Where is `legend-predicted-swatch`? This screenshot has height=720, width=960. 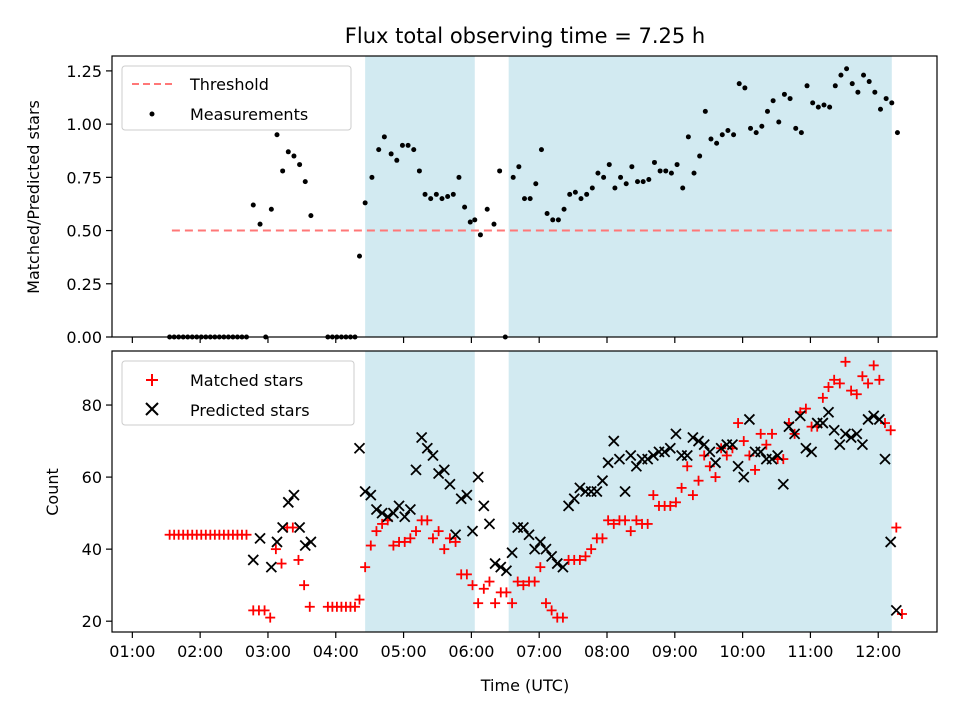 legend-predicted-swatch is located at coordinates (152, 409).